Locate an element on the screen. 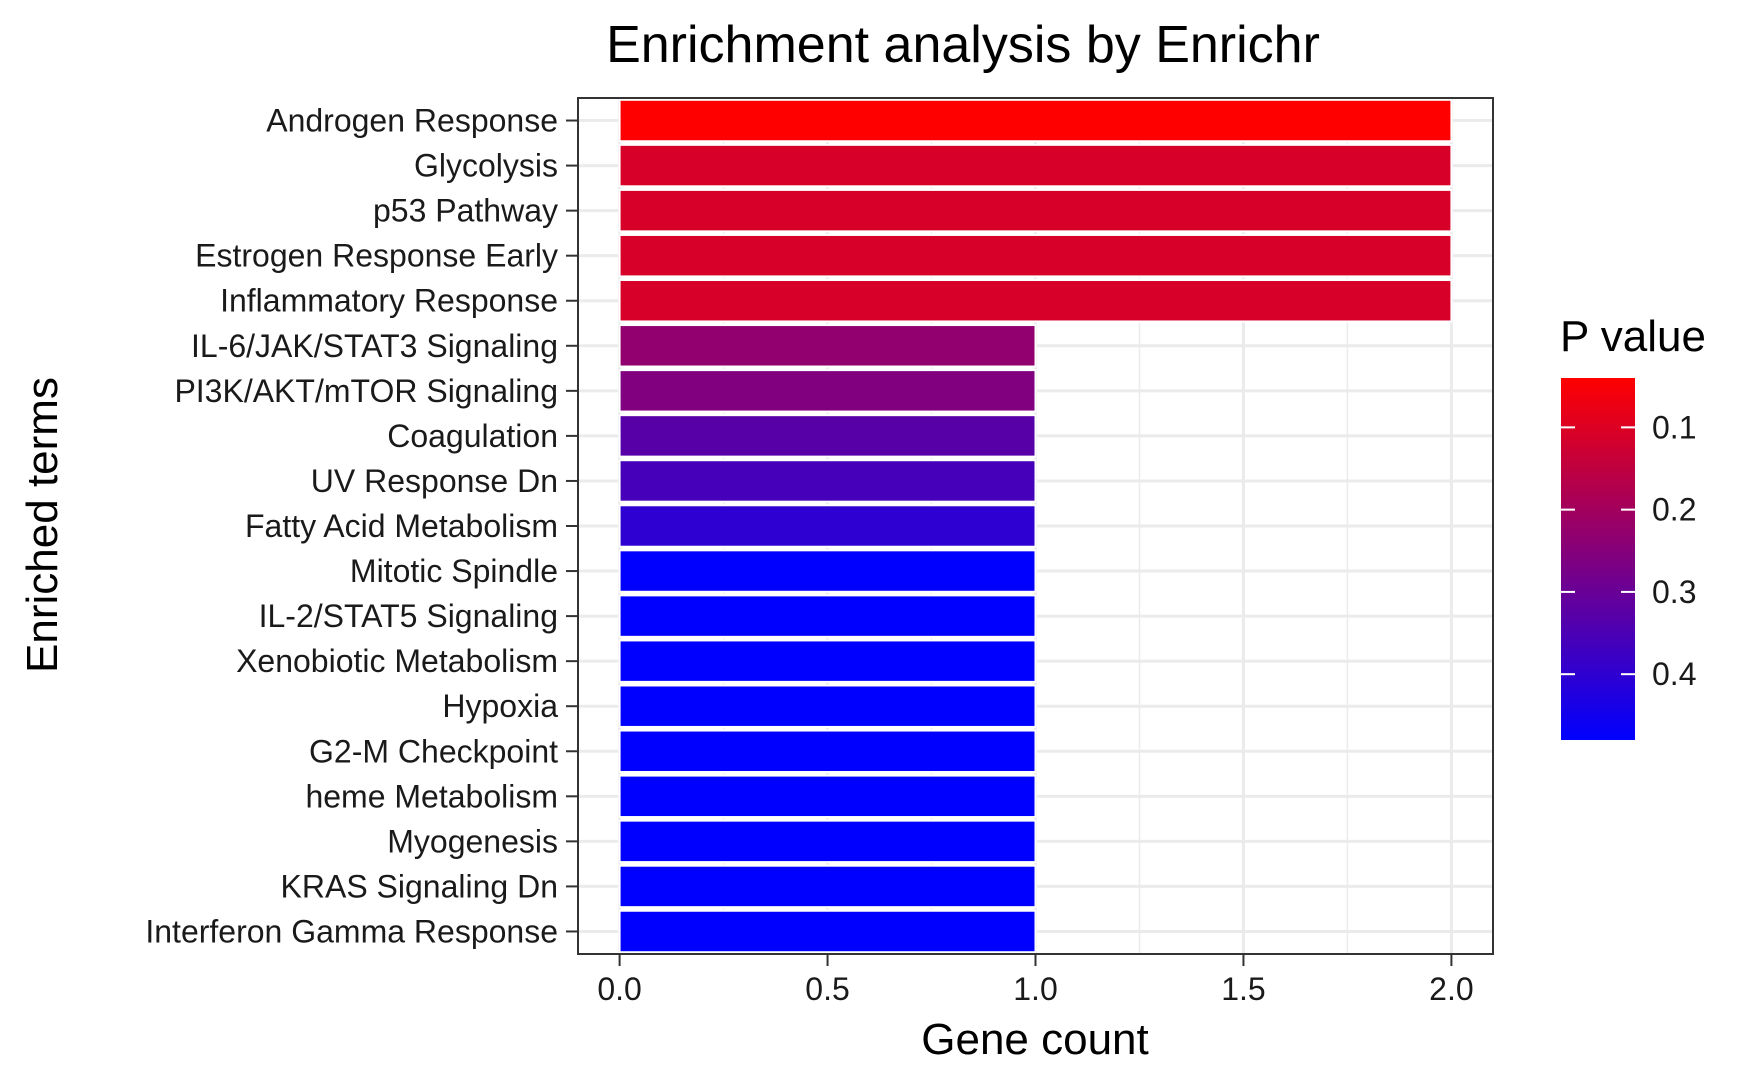  x-axis: 0.0 0.5 1.0 1.5 2.0 is located at coordinates (1035, 980).